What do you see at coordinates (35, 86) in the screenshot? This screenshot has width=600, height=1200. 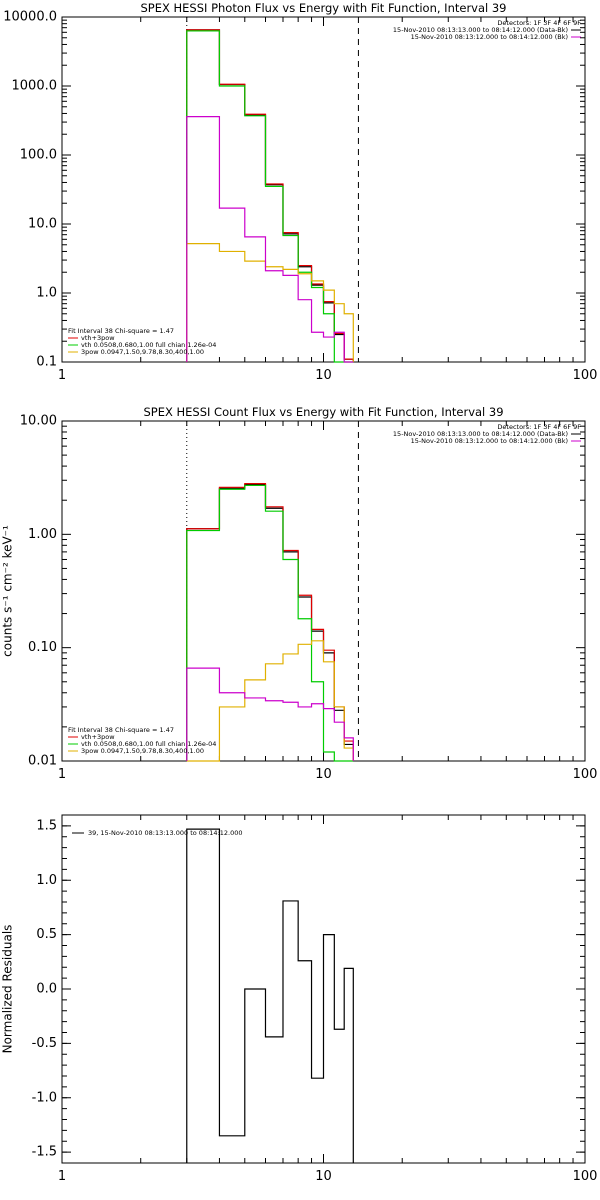 I see `y-tick-label: 1000.0` at bounding box center [35, 86].